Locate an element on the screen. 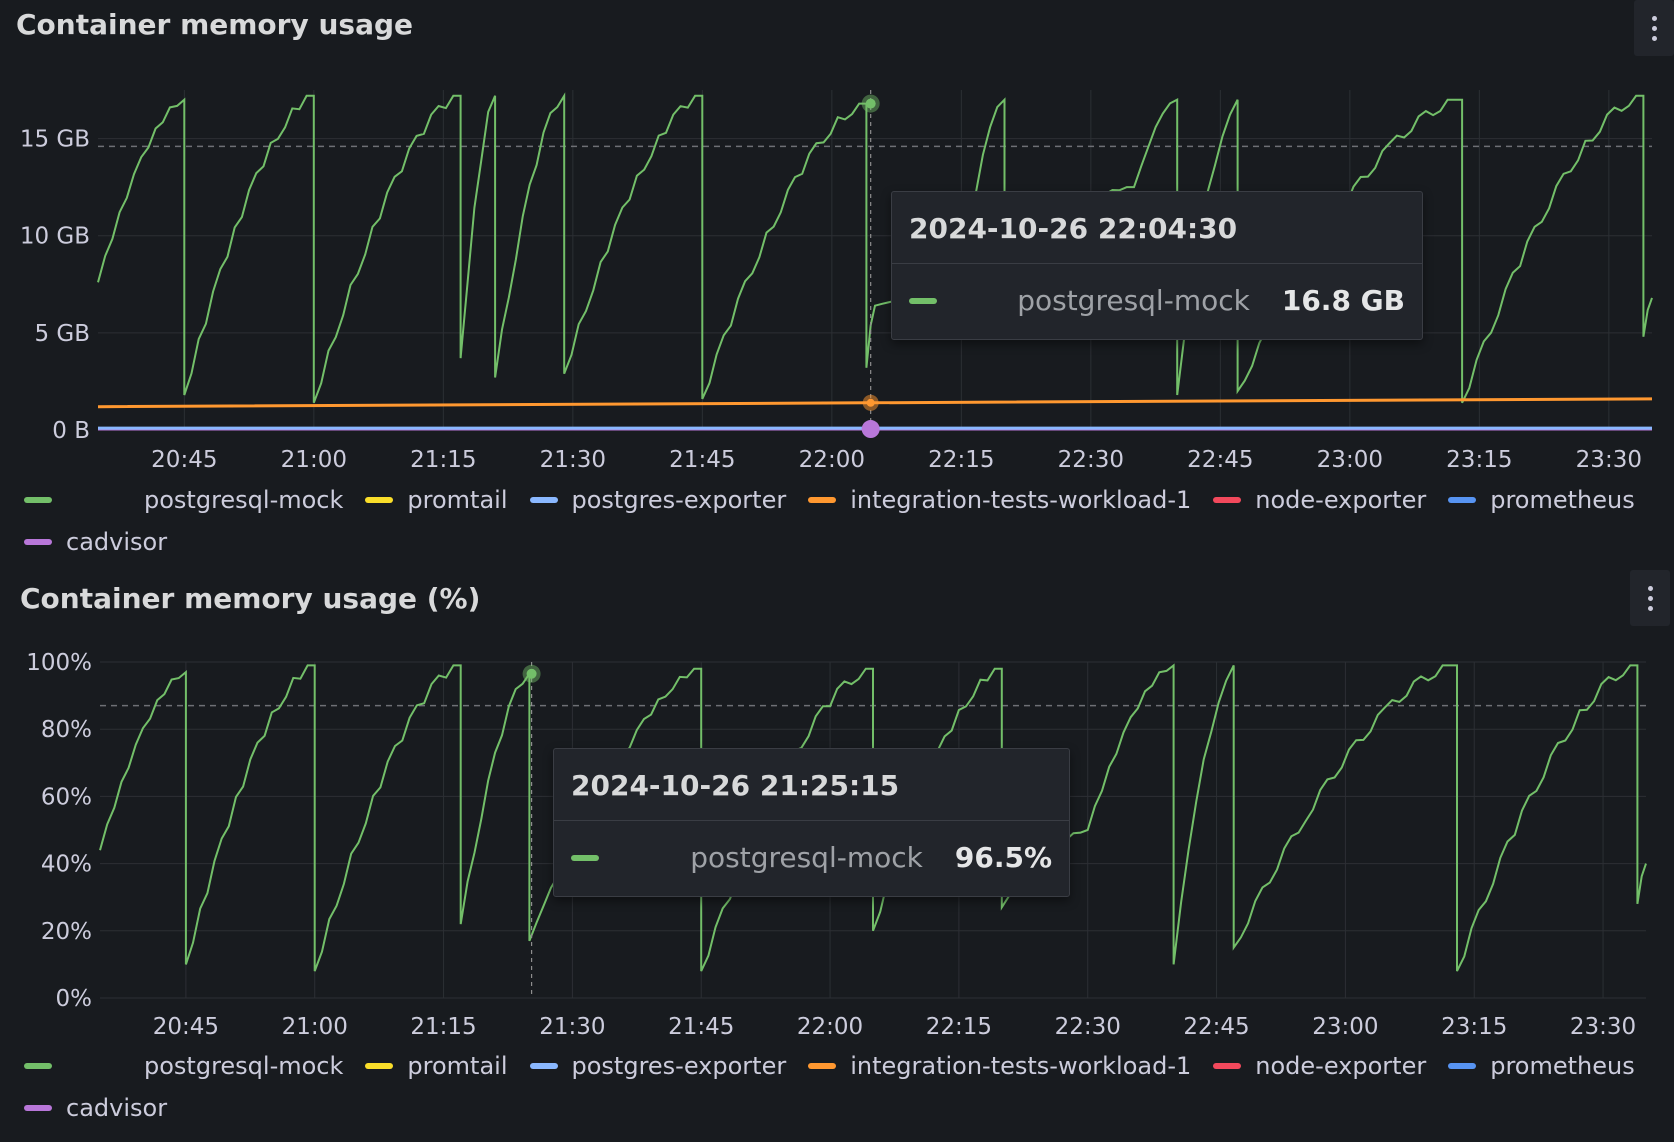 The height and width of the screenshot is (1142, 1674). y-tick-label: 40% is located at coordinates (66, 865).